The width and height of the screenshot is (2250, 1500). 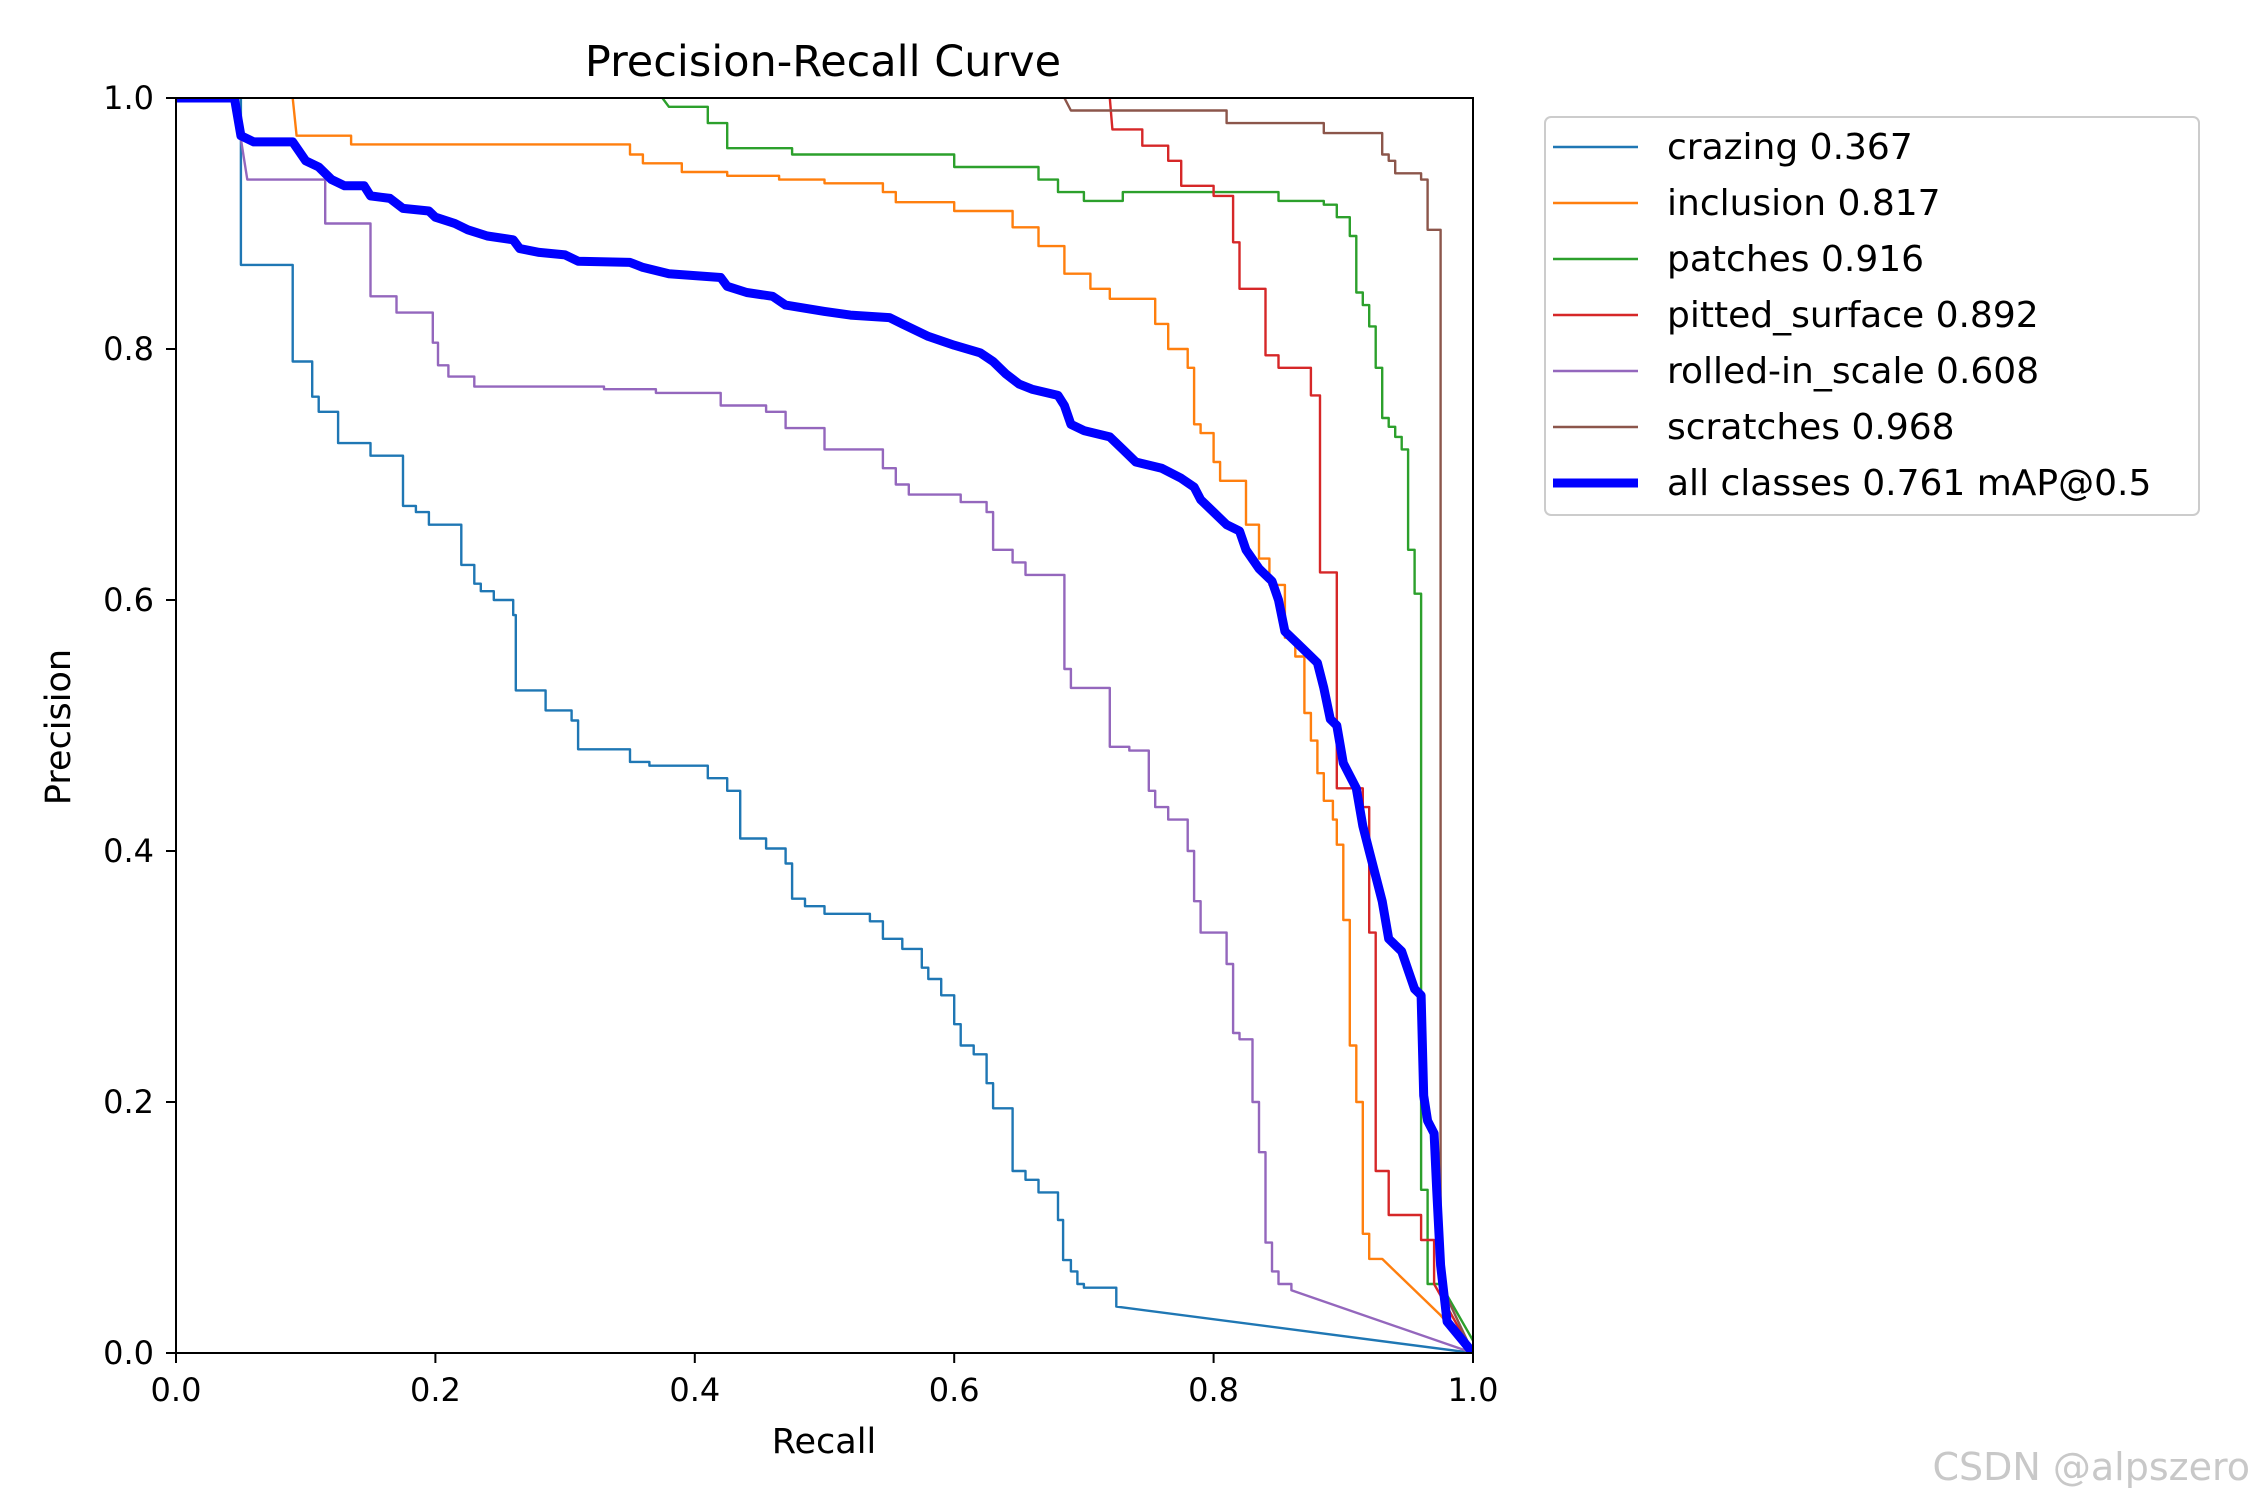 What do you see at coordinates (435, 1390) in the screenshot?
I see `x-tick-label: 0.2` at bounding box center [435, 1390].